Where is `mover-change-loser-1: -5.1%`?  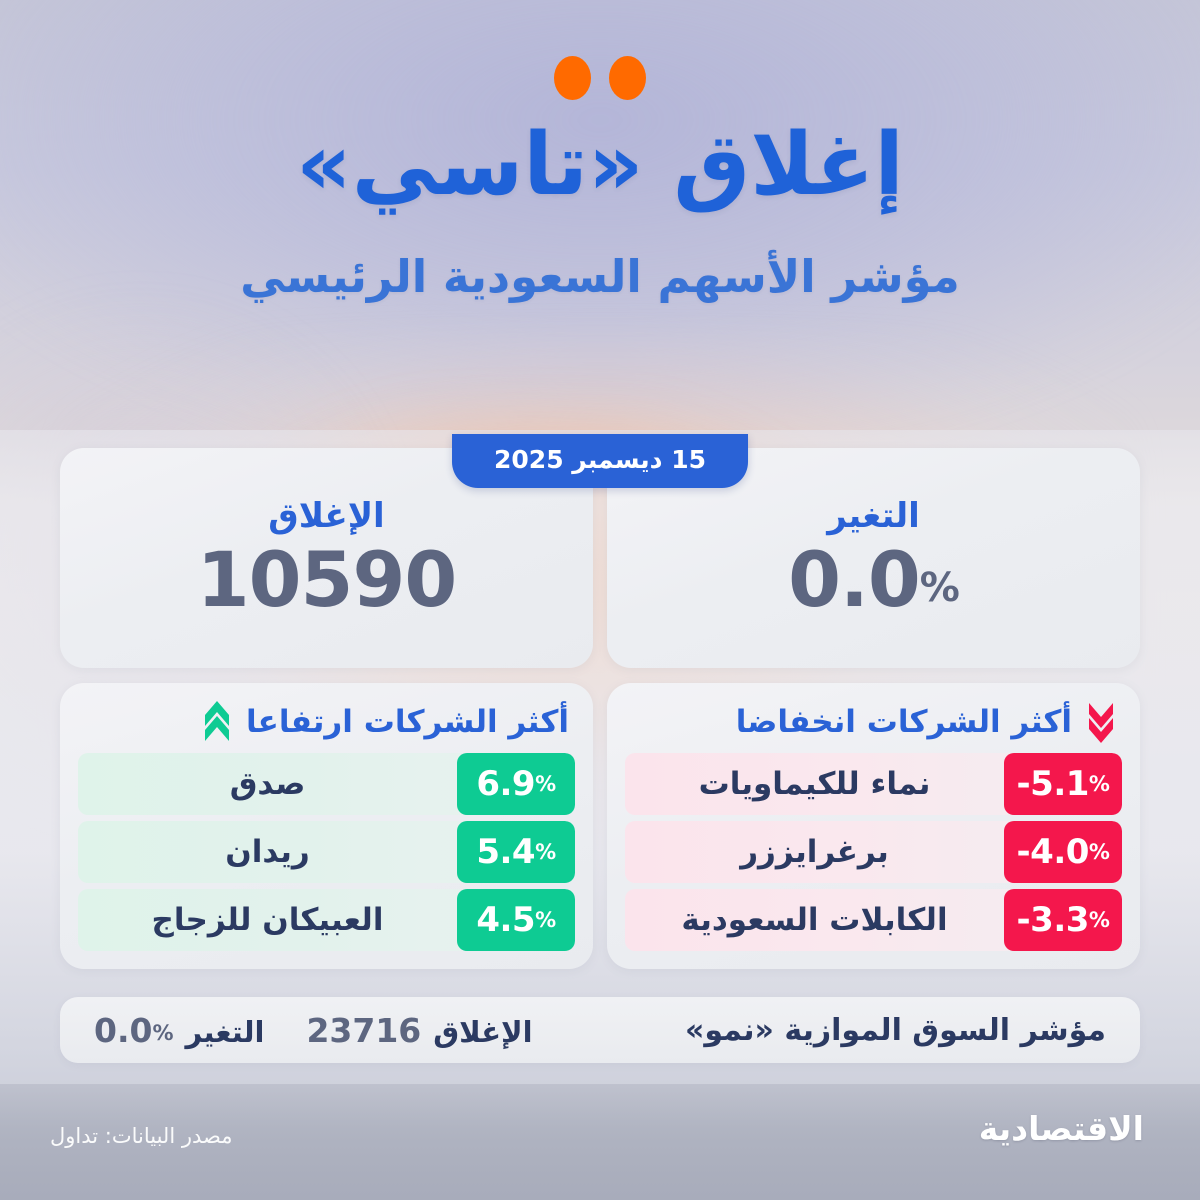 mover-change-loser-1: -5.1% is located at coordinates (1063, 784).